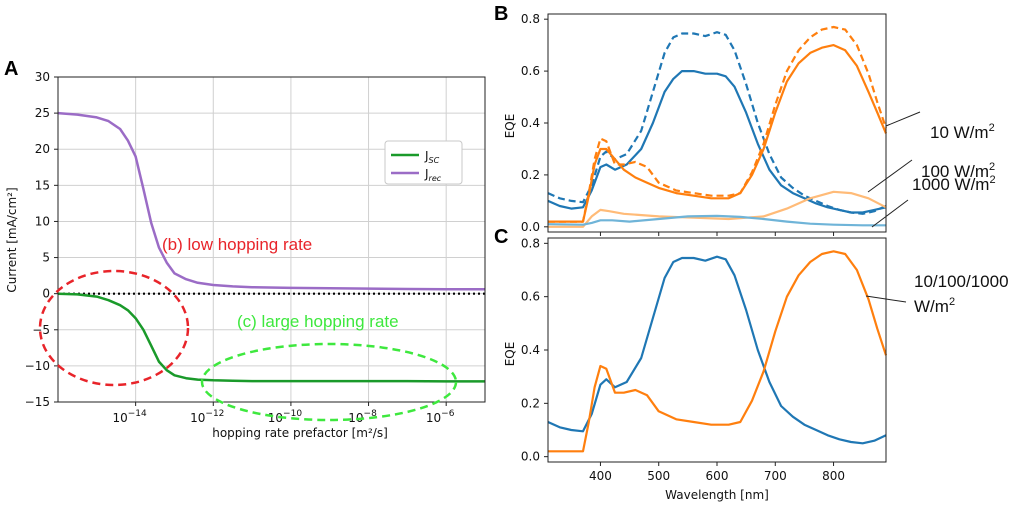  I want to click on chart-b-y-axis-label: EQE, so click(510, 126).